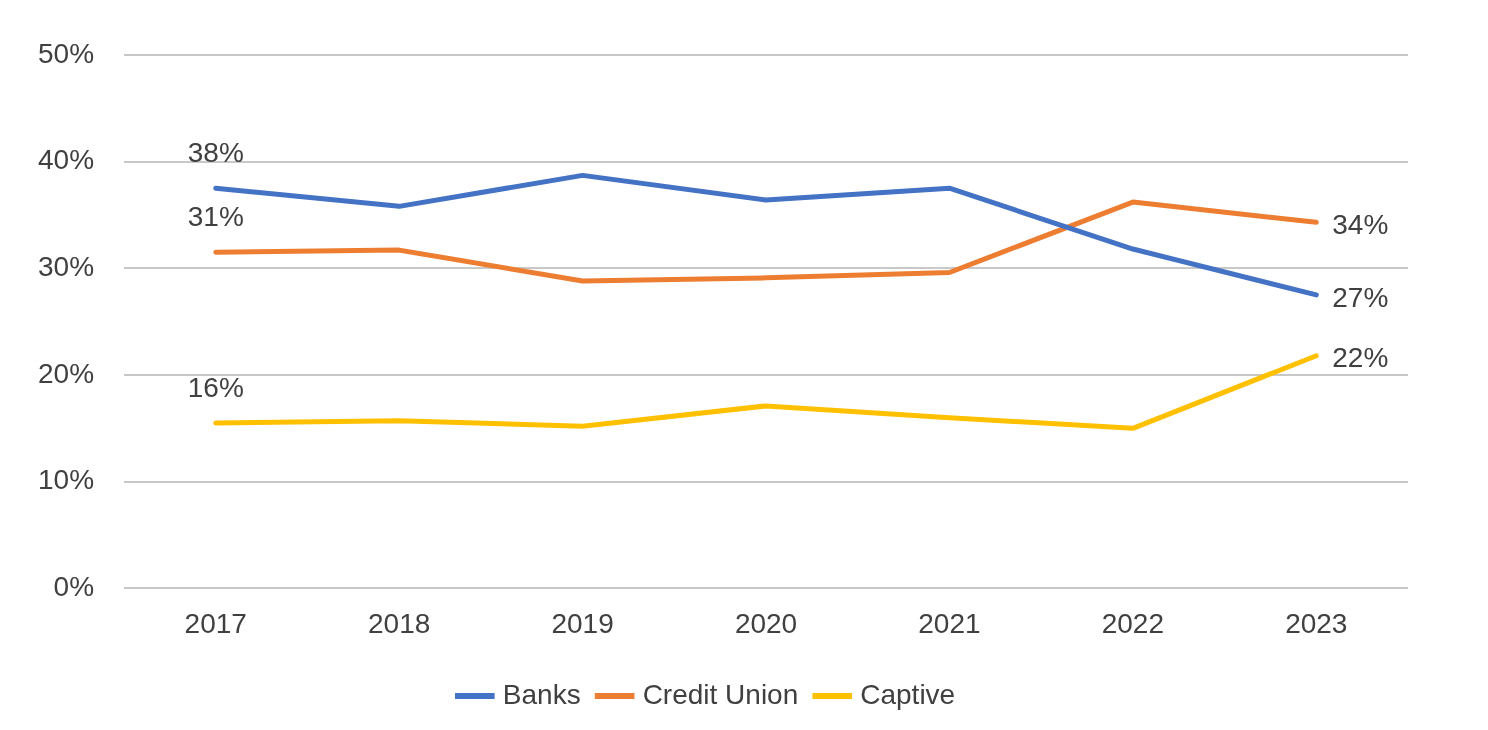 This screenshot has width=1488, height=730. Describe the element at coordinates (1360, 297) in the screenshot. I see `data-label: 27%` at that location.